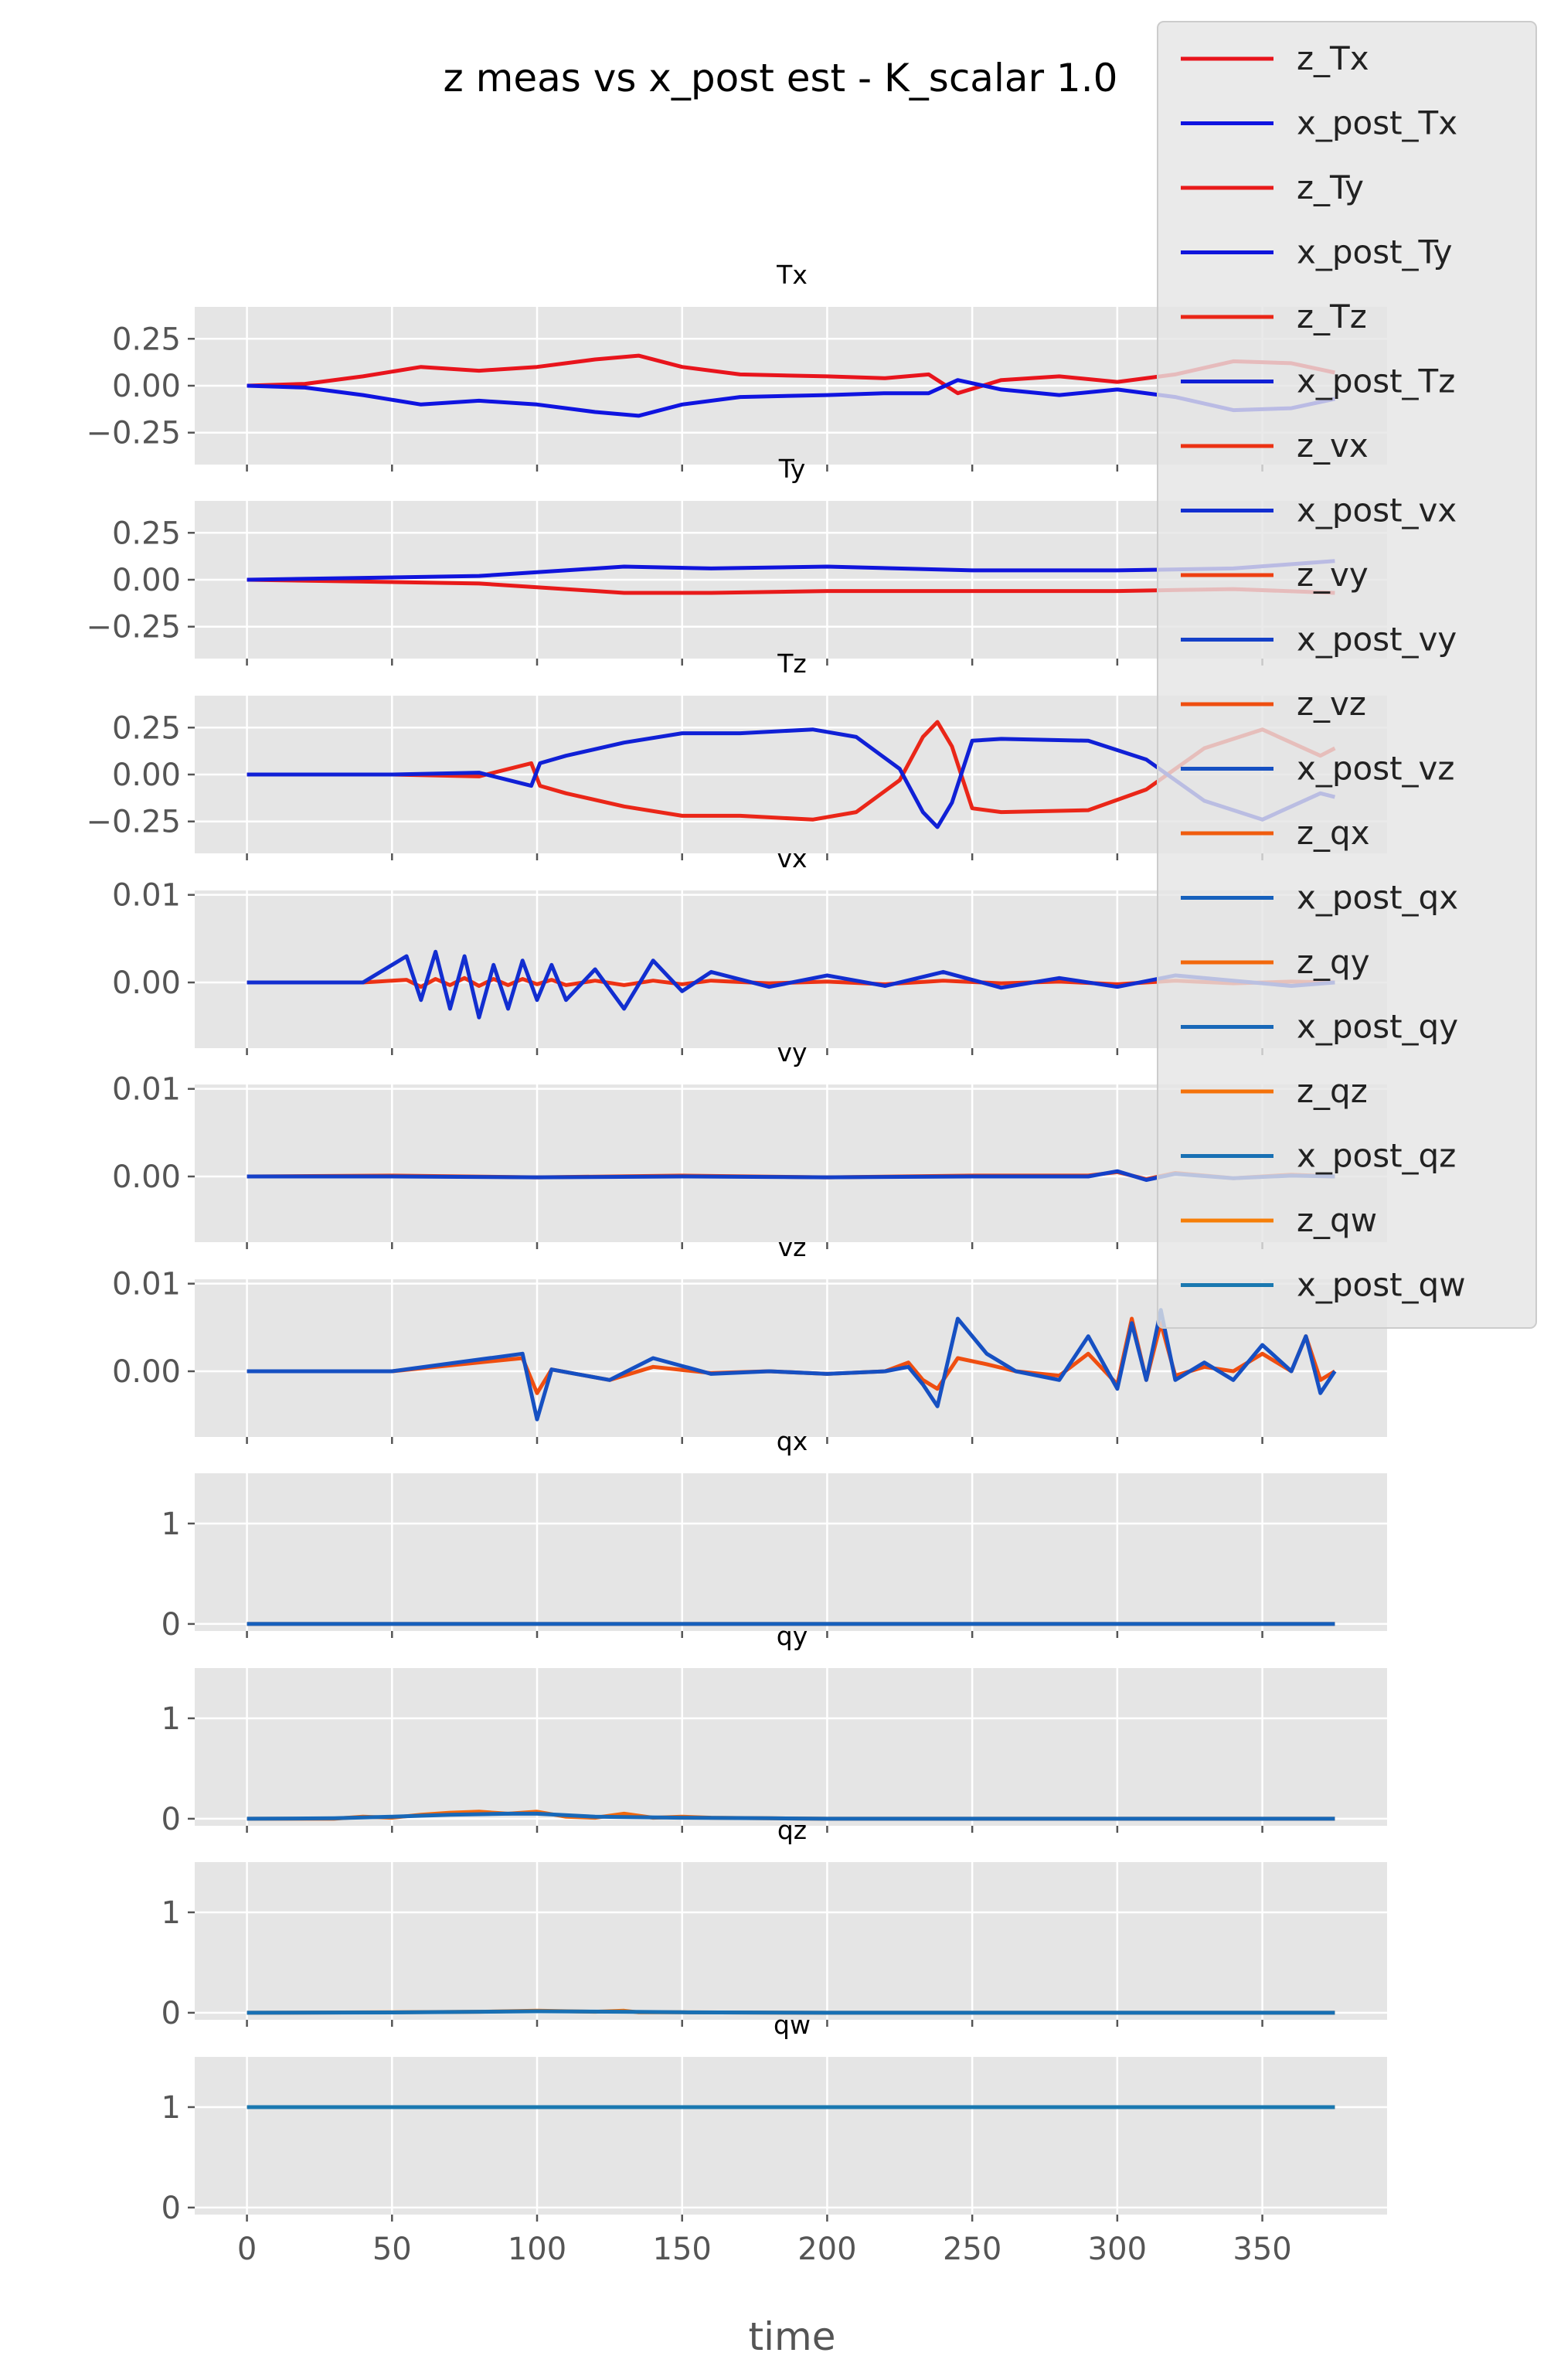 The height and width of the screenshot is (2380, 1554). I want to click on series-line-x_post_Tx, so click(791, 398).